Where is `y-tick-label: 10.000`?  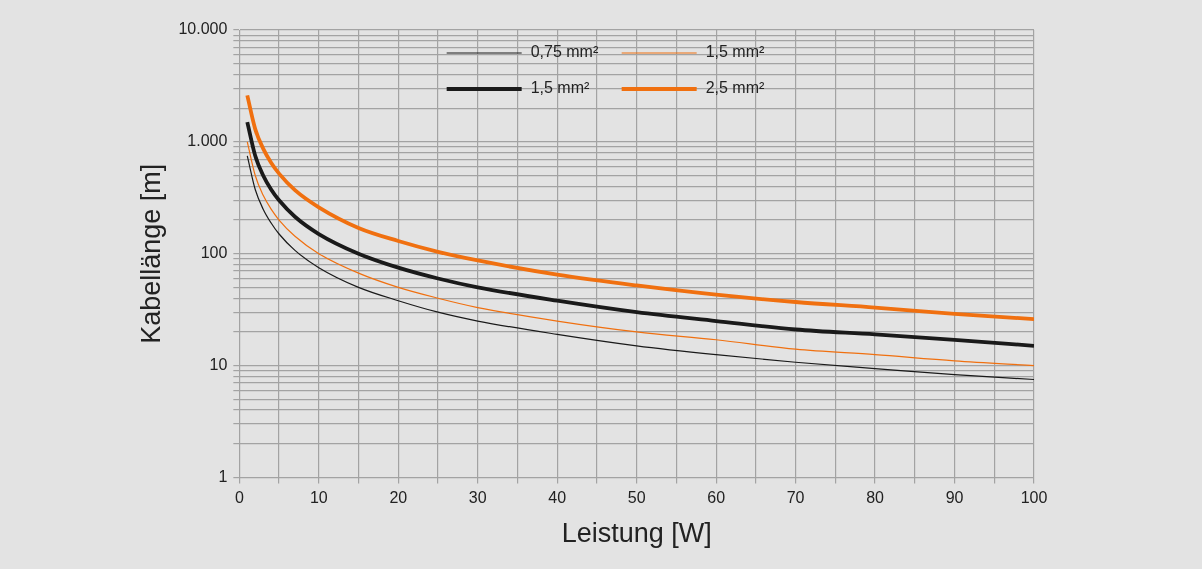 y-tick-label: 10.000 is located at coordinates (203, 29).